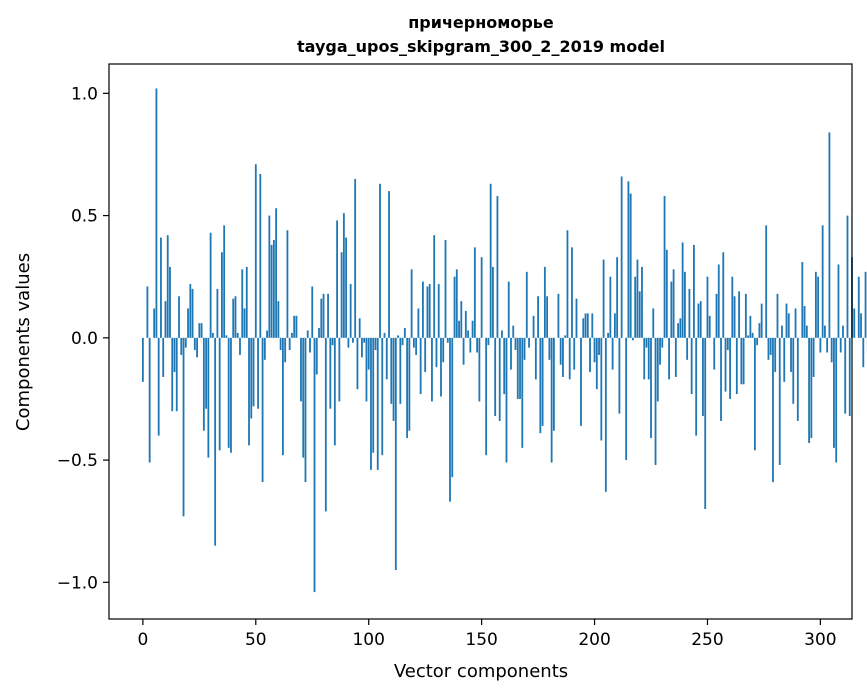  What do you see at coordinates (481, 671) in the screenshot?
I see `x-axis-label: Vector components` at bounding box center [481, 671].